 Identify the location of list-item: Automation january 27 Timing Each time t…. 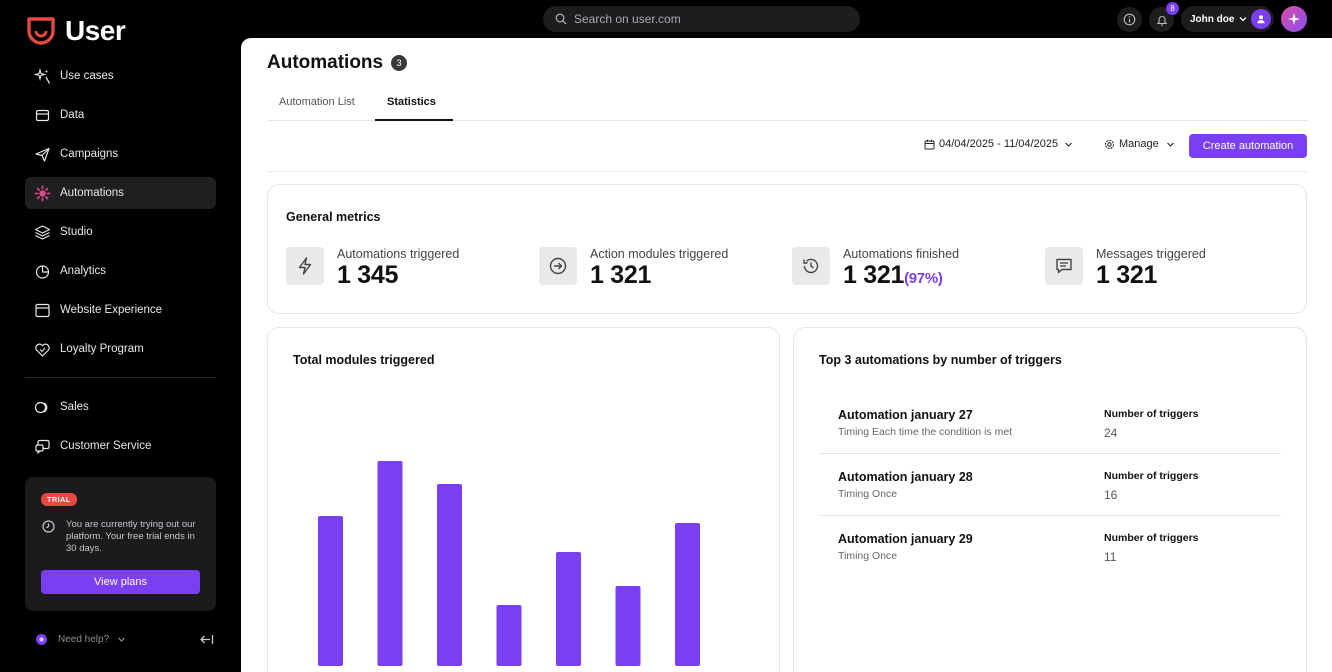
(1050, 423).